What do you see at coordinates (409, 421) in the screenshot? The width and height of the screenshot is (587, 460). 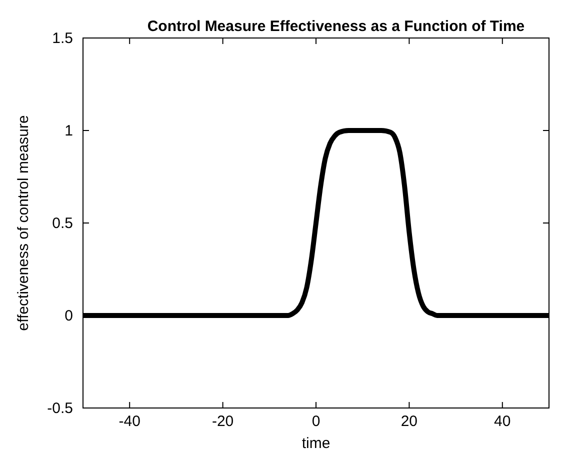 I see `x-tick-label: 20` at bounding box center [409, 421].